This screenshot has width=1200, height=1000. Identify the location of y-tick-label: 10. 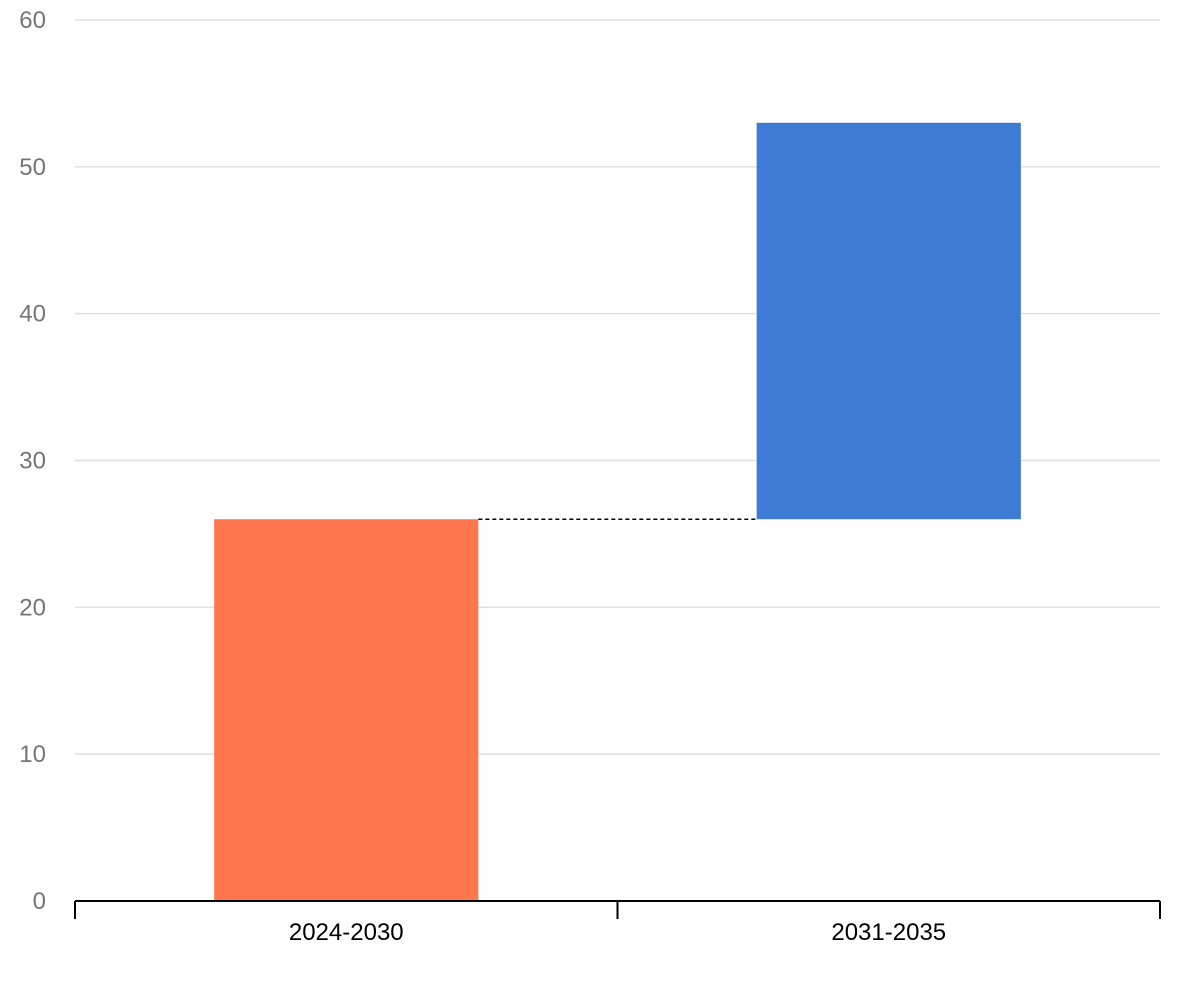
(32, 754).